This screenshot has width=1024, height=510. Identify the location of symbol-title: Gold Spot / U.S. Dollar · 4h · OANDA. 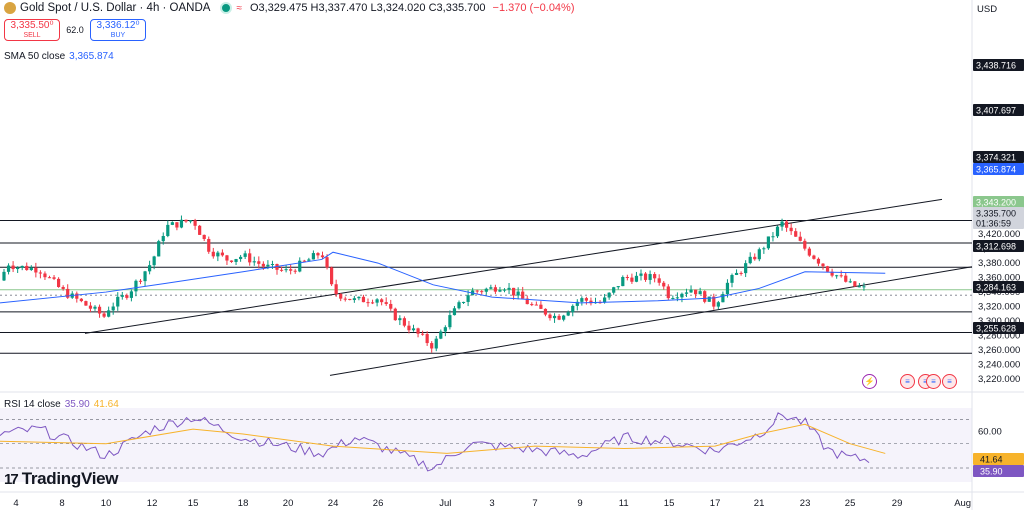
(115, 8).